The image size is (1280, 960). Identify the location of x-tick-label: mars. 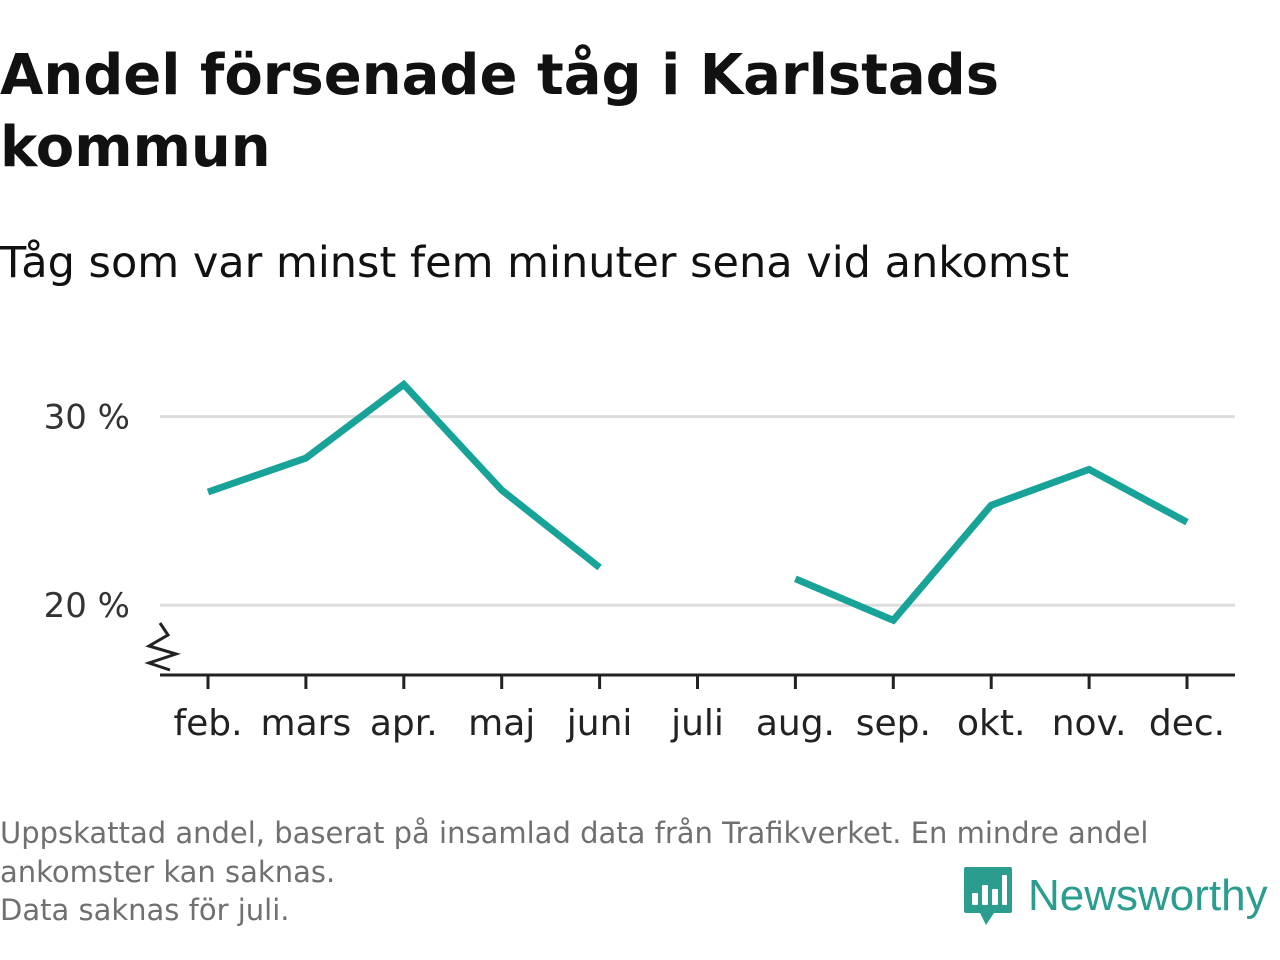
(306, 723).